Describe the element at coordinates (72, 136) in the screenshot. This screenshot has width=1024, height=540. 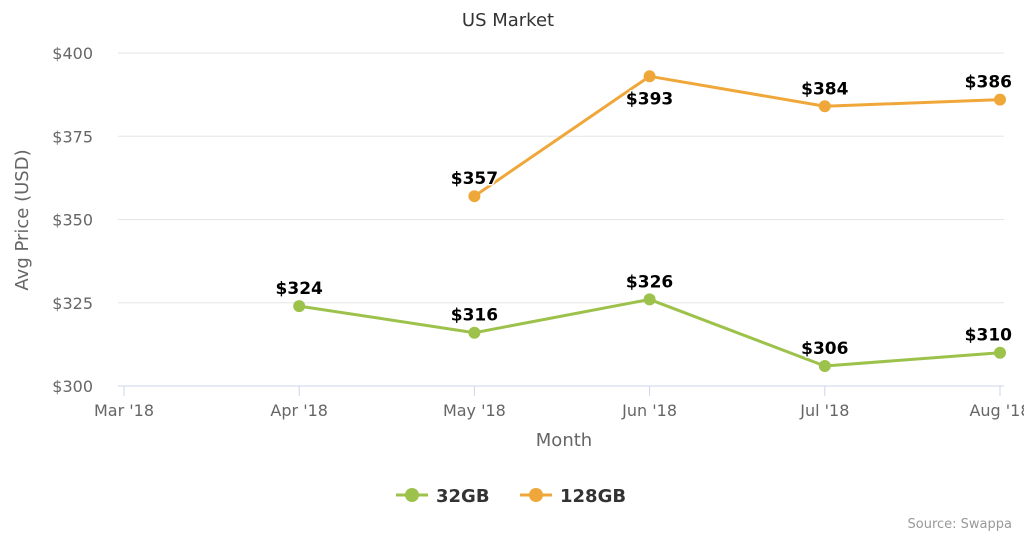
I see `y-tick-label: $375` at that location.